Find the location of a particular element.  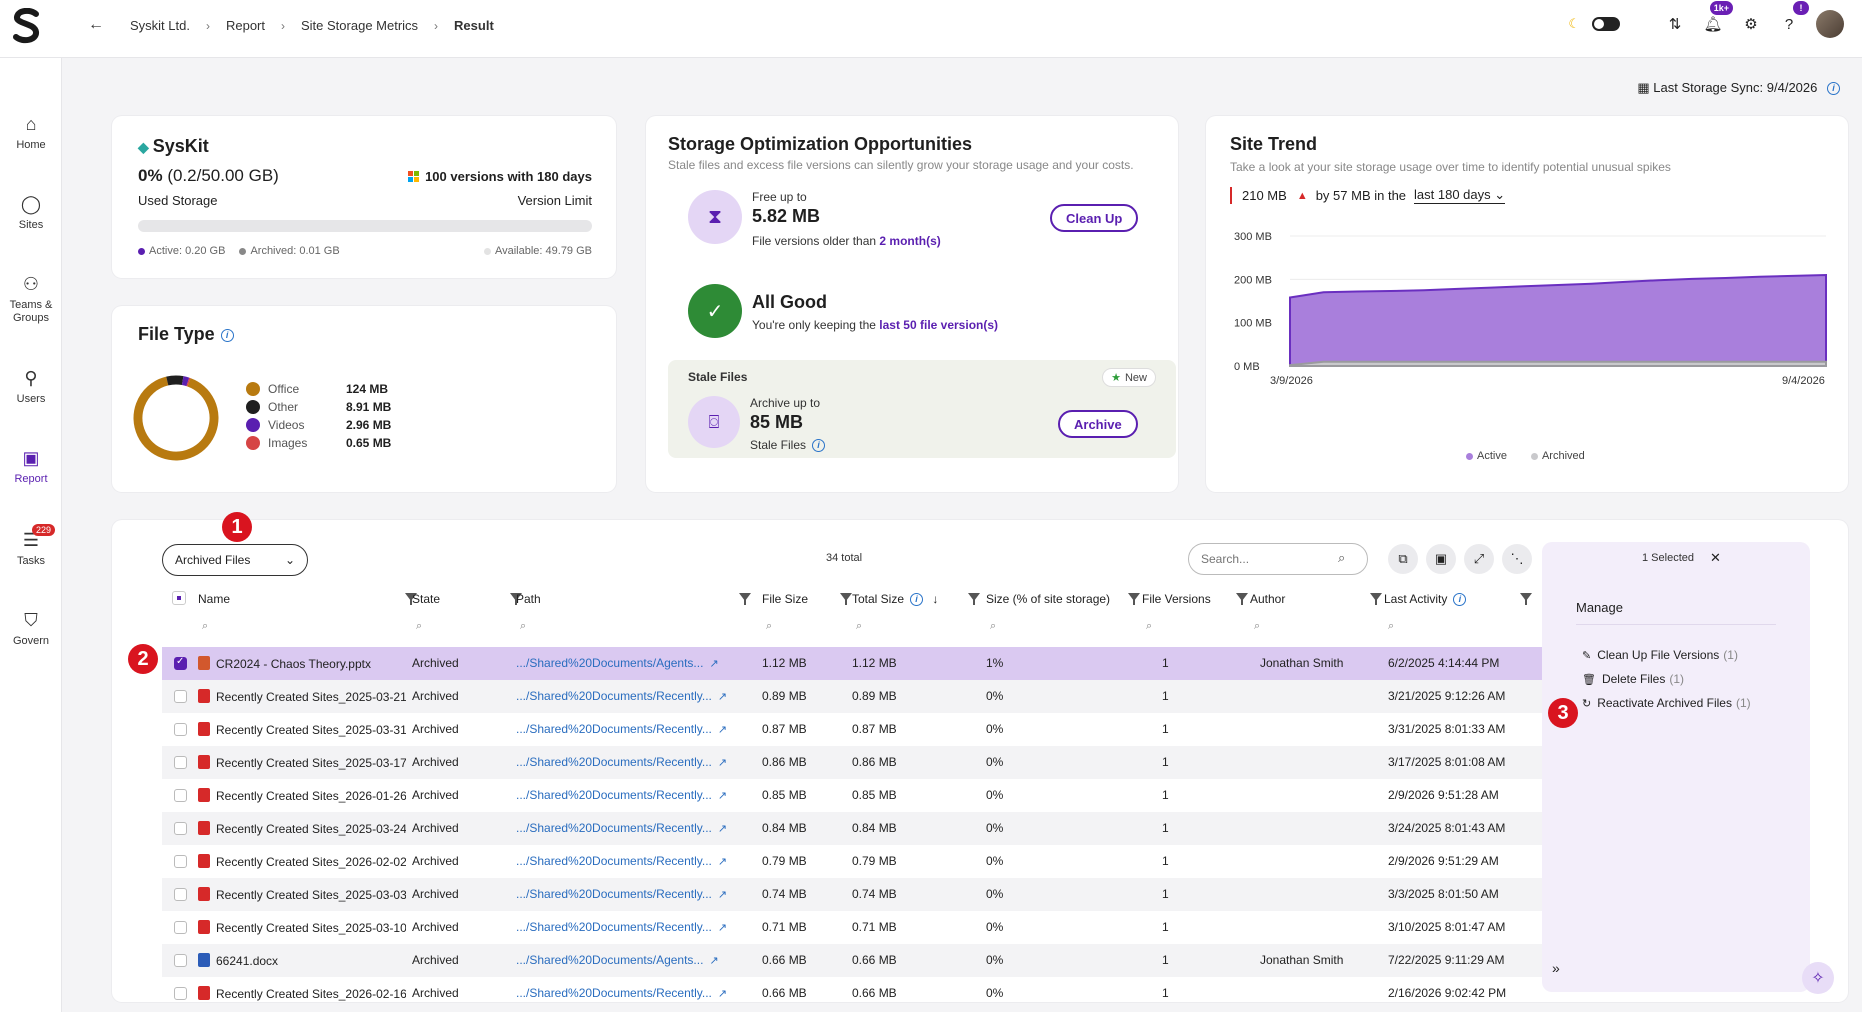

reactivate-archived-action: ↻ Reactivate Archived Files (1) is located at coordinates (1666, 703).